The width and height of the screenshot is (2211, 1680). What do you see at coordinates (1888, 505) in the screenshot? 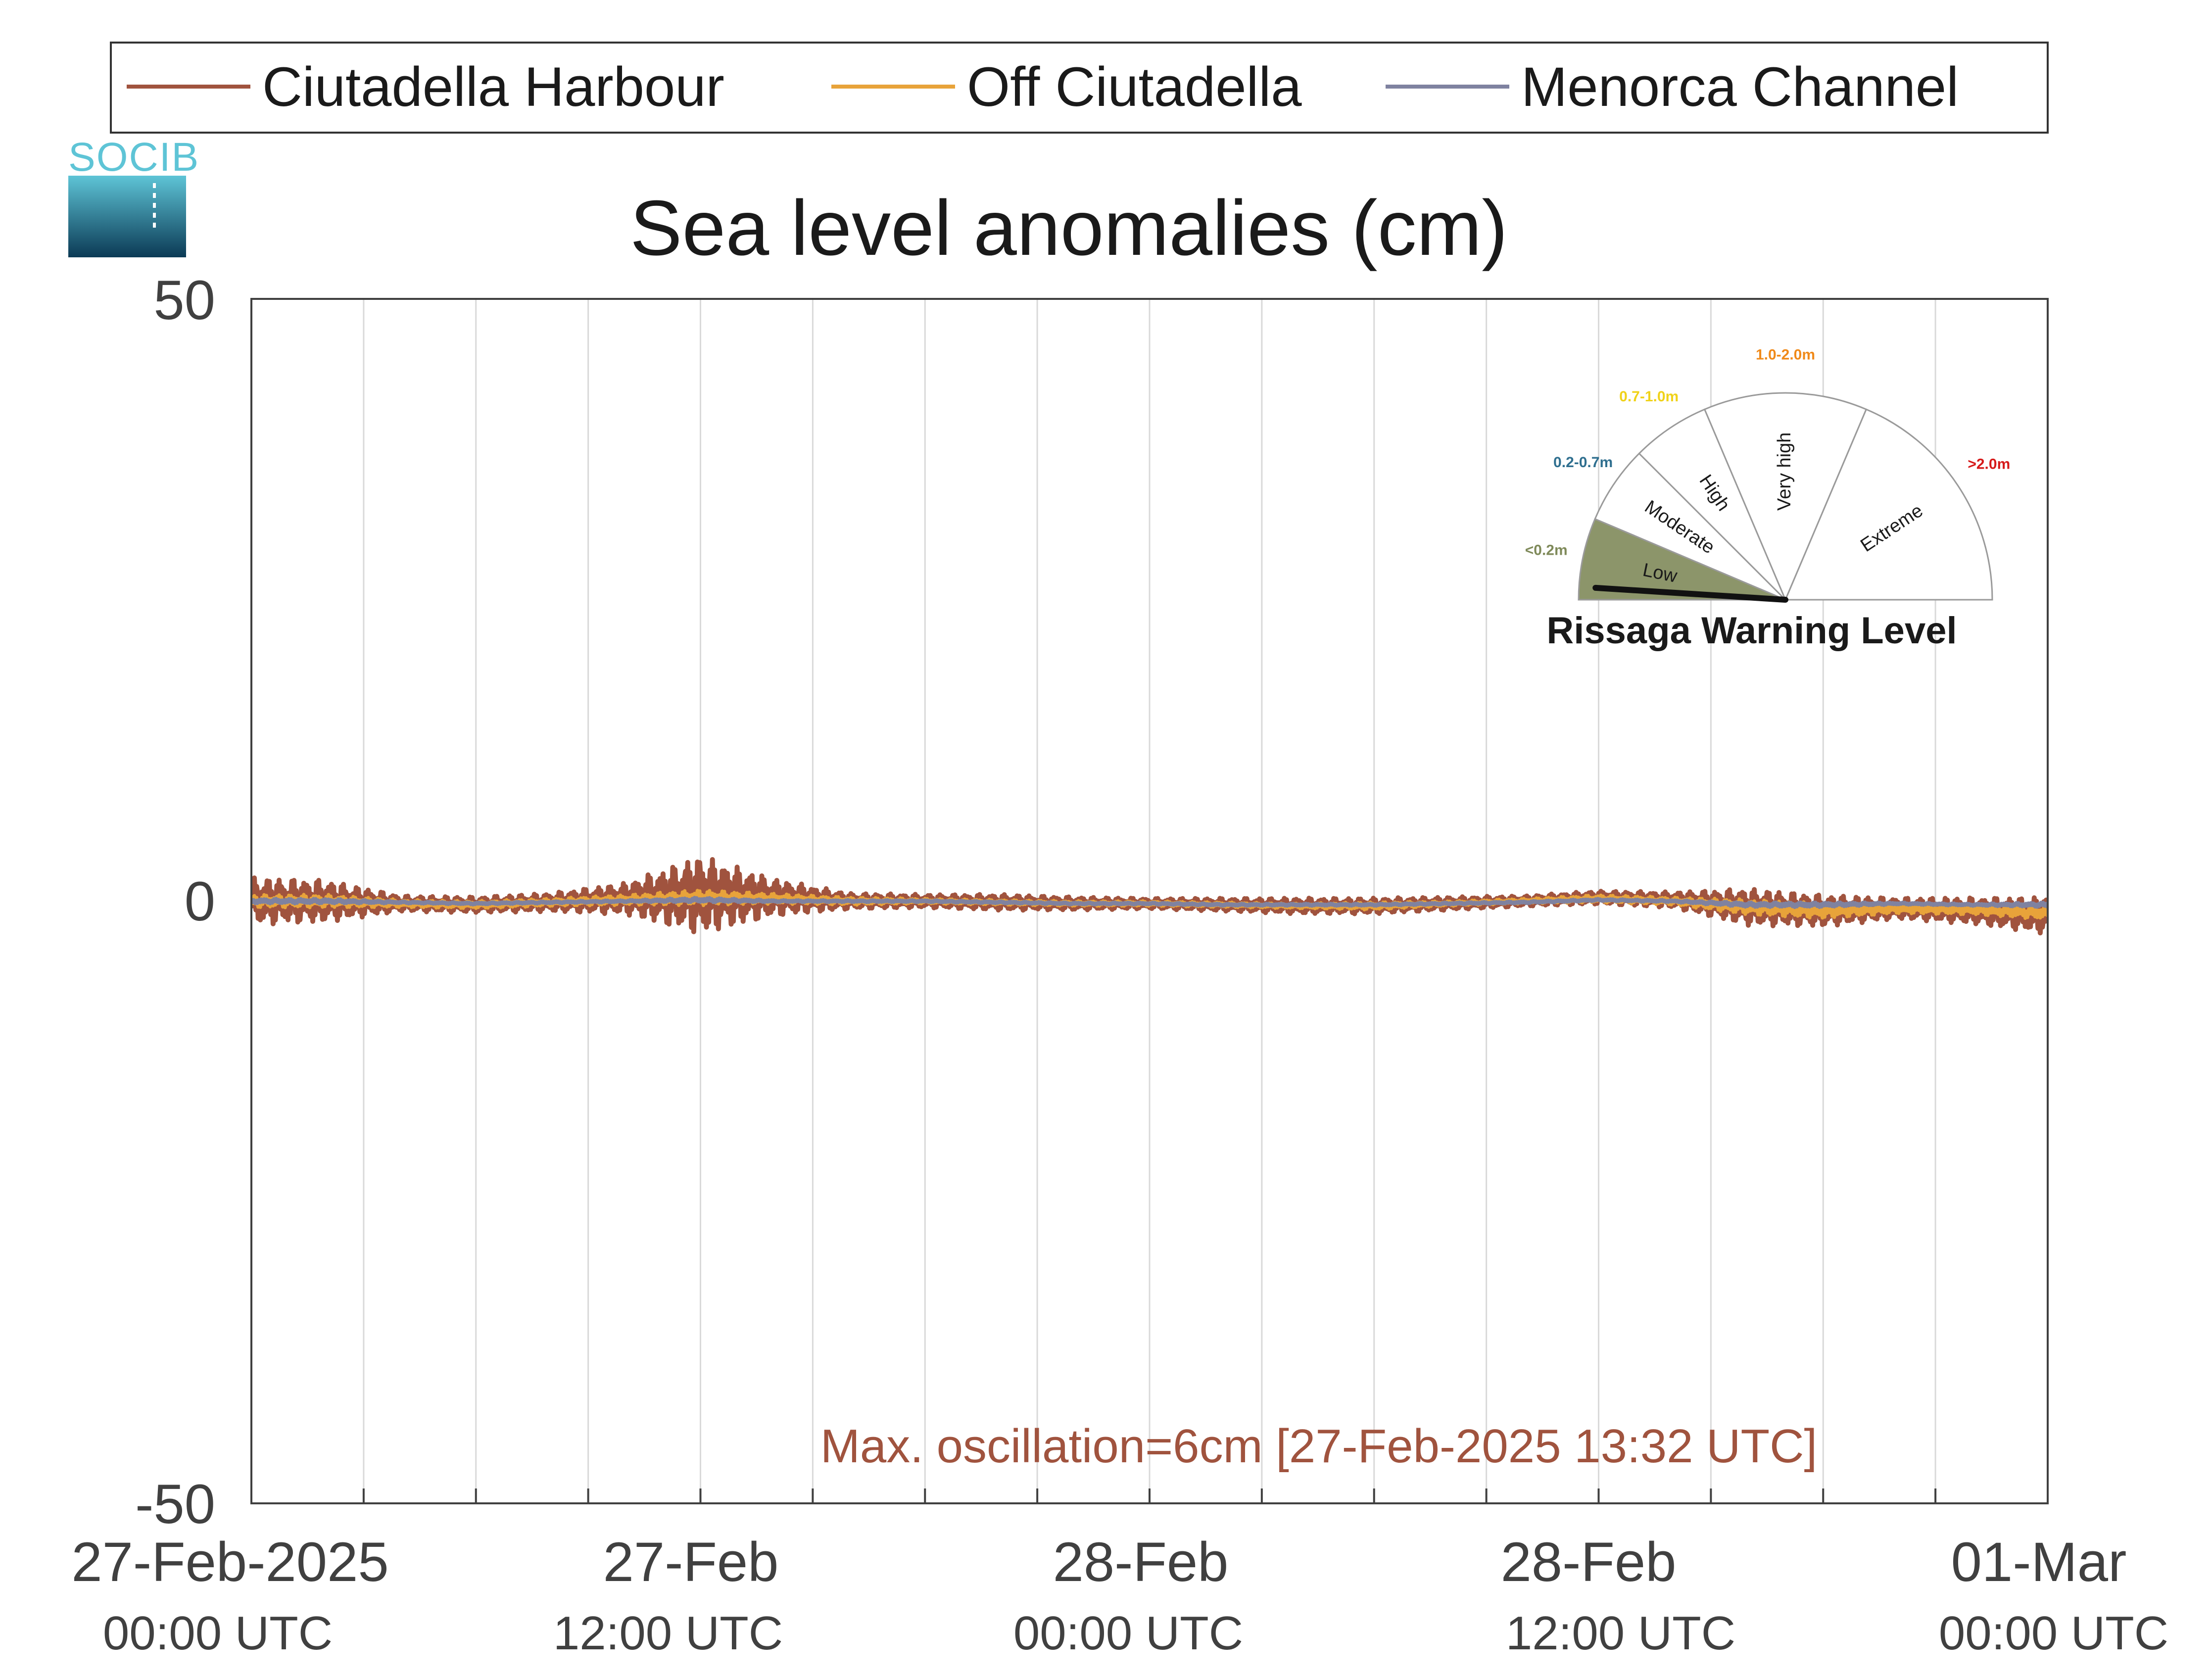
I see `gauge-segment-extreme` at bounding box center [1888, 505].